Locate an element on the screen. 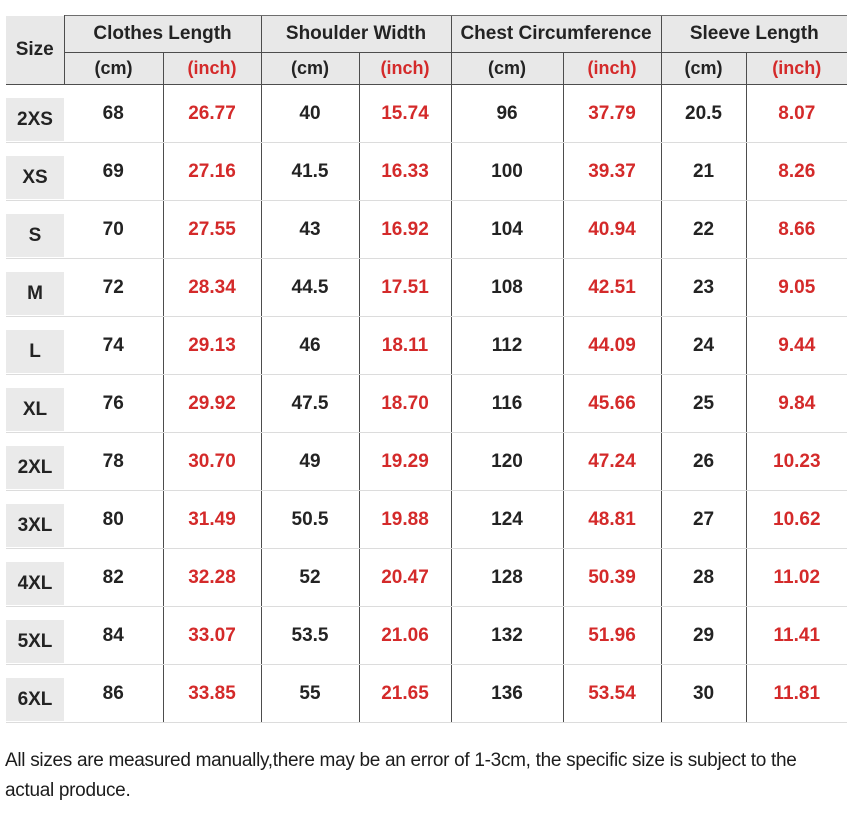  cm-value-cell: 132 is located at coordinates (507, 635).